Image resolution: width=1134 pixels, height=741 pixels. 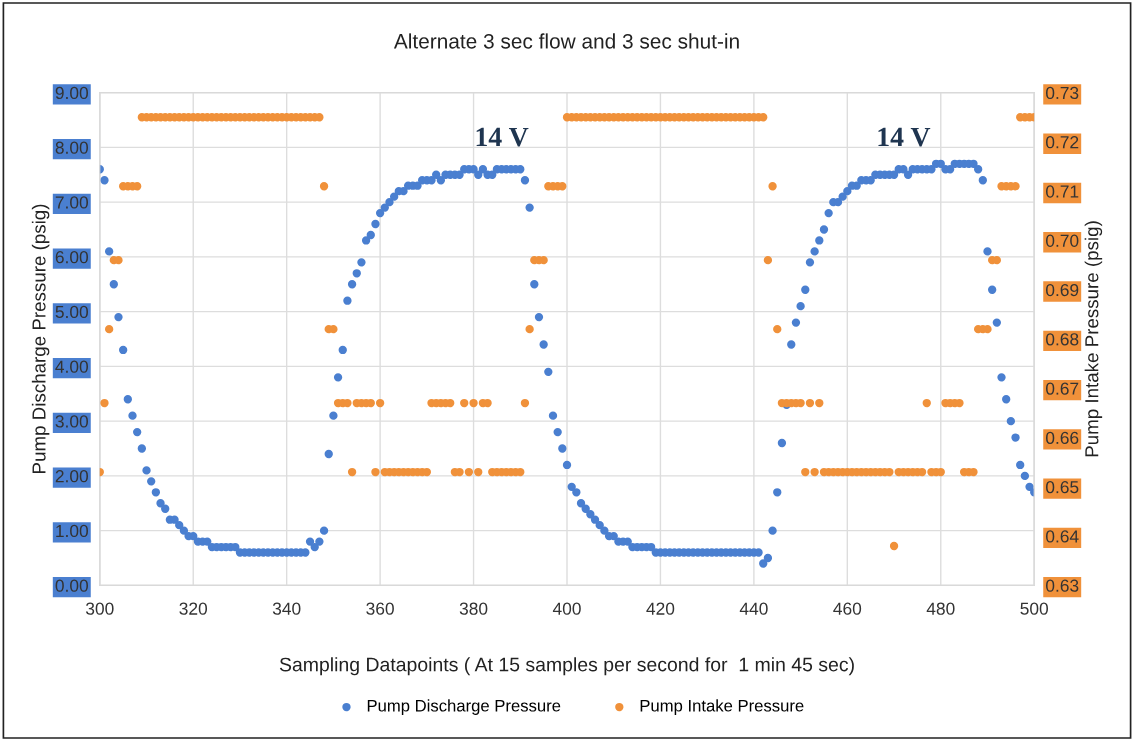 I want to click on x-tick-label: 360, so click(x=380, y=608).